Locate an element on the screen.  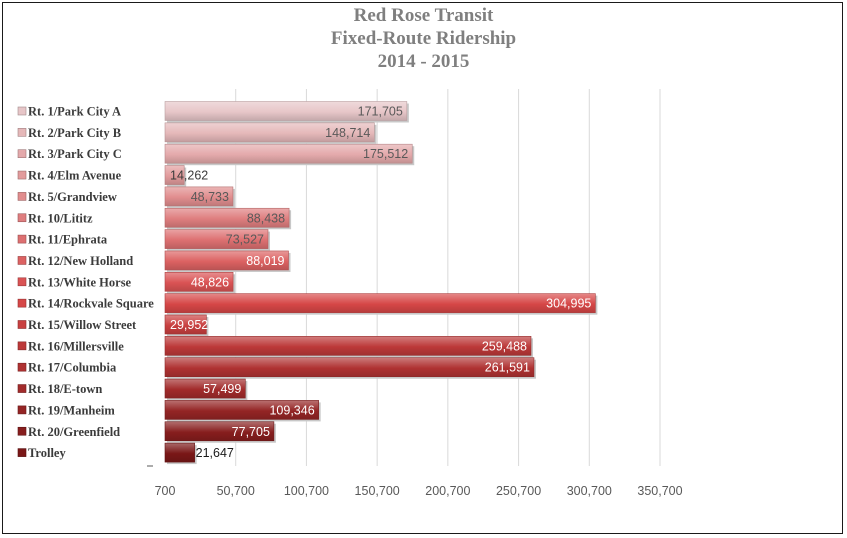
category-label: Rt. 14/Rockvale Square is located at coordinates (91, 304).